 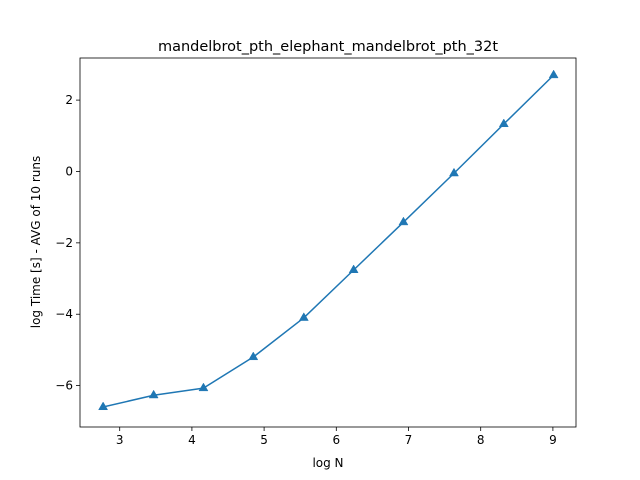 What do you see at coordinates (327, 463) in the screenshot?
I see `x-axis-label: log N` at bounding box center [327, 463].